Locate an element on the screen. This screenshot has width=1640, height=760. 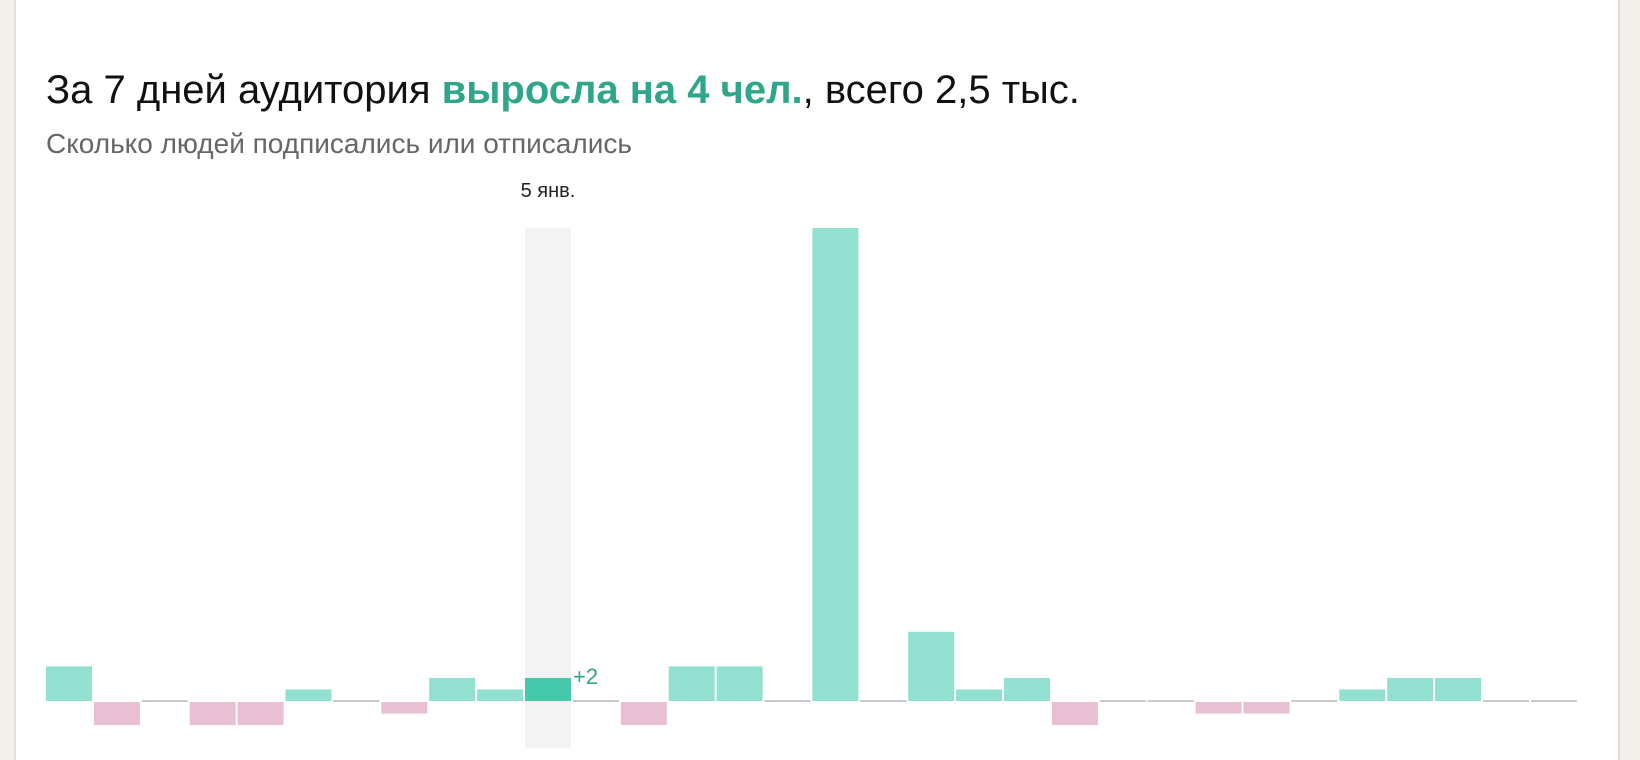
value-label: +2 is located at coordinates (585, 676).